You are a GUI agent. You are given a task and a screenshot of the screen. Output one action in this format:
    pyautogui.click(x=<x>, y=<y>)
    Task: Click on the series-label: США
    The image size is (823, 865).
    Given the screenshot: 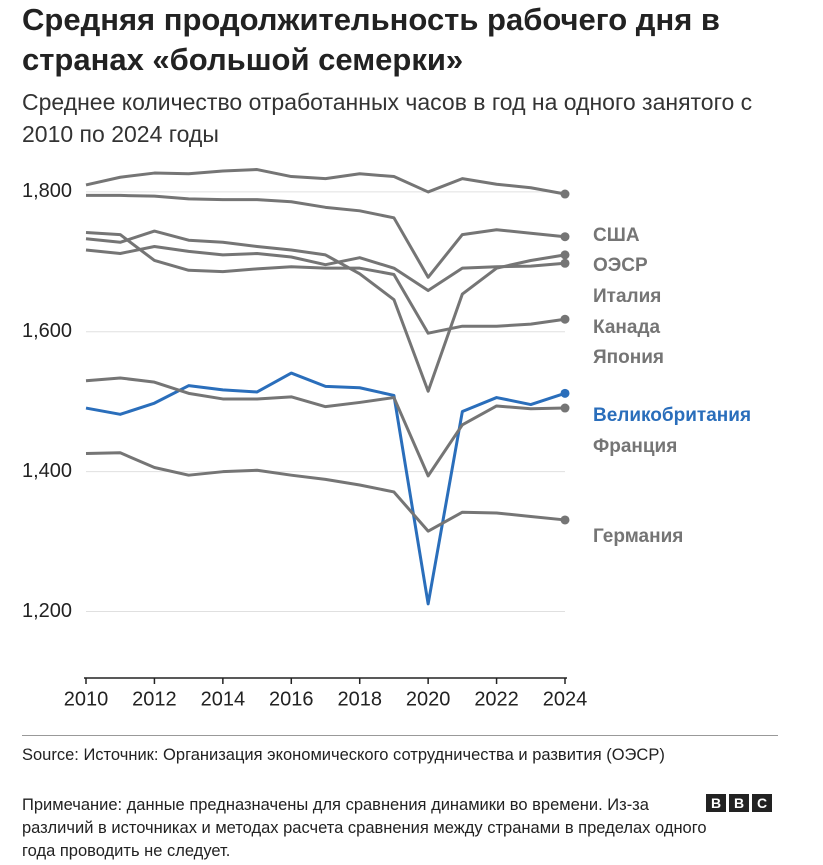 What is the action you would take?
    pyautogui.click(x=616, y=235)
    